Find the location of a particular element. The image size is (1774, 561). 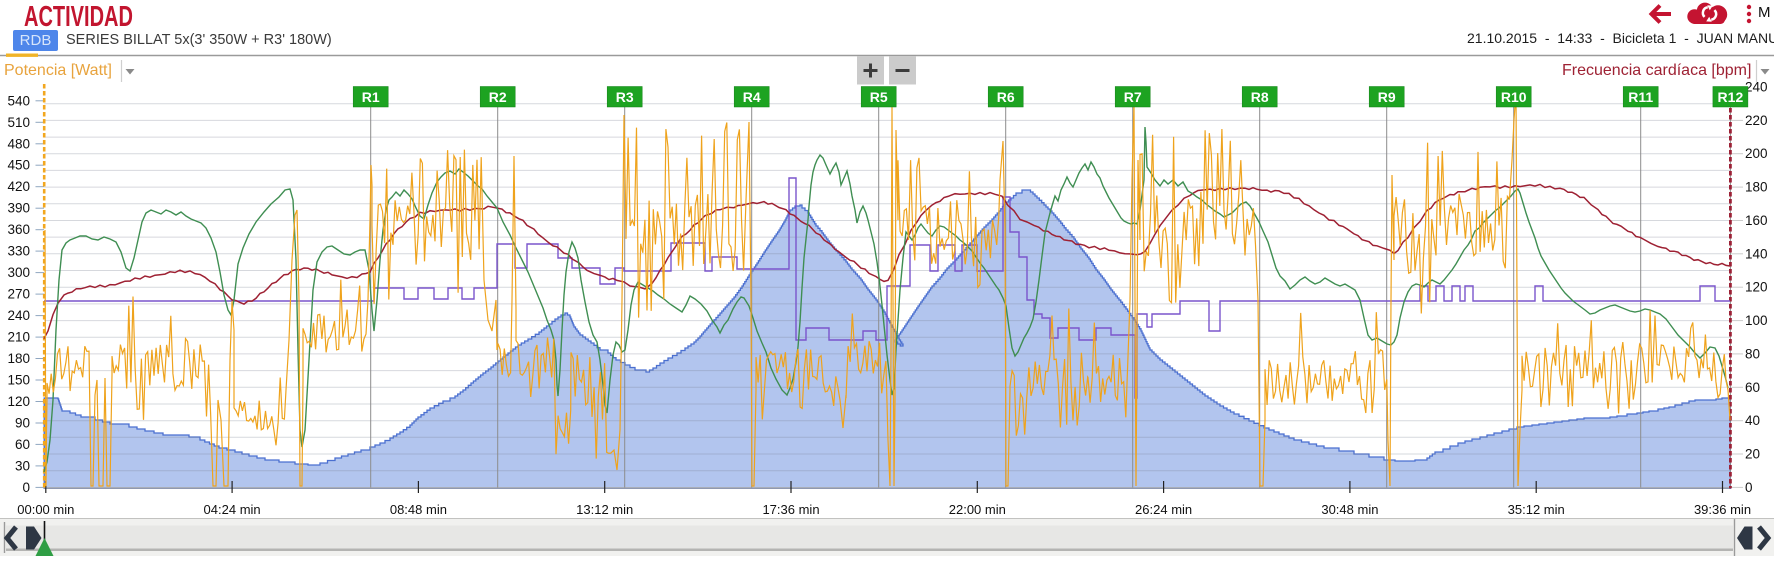

svg-text: R7 is located at coordinates (1133, 97).